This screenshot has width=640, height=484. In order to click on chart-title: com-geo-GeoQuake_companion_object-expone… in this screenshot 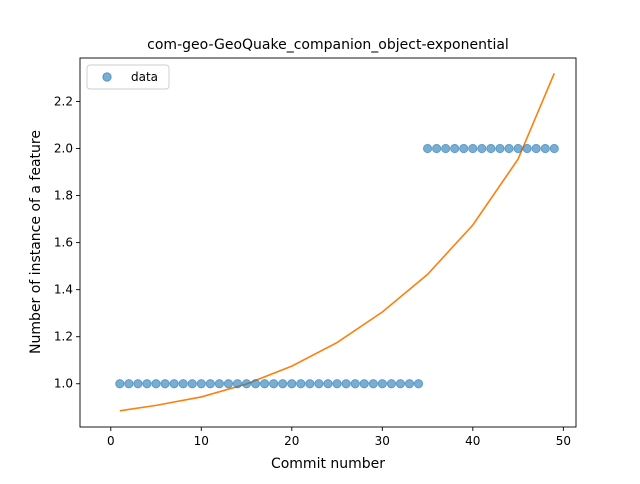, I will do `click(328, 45)`.